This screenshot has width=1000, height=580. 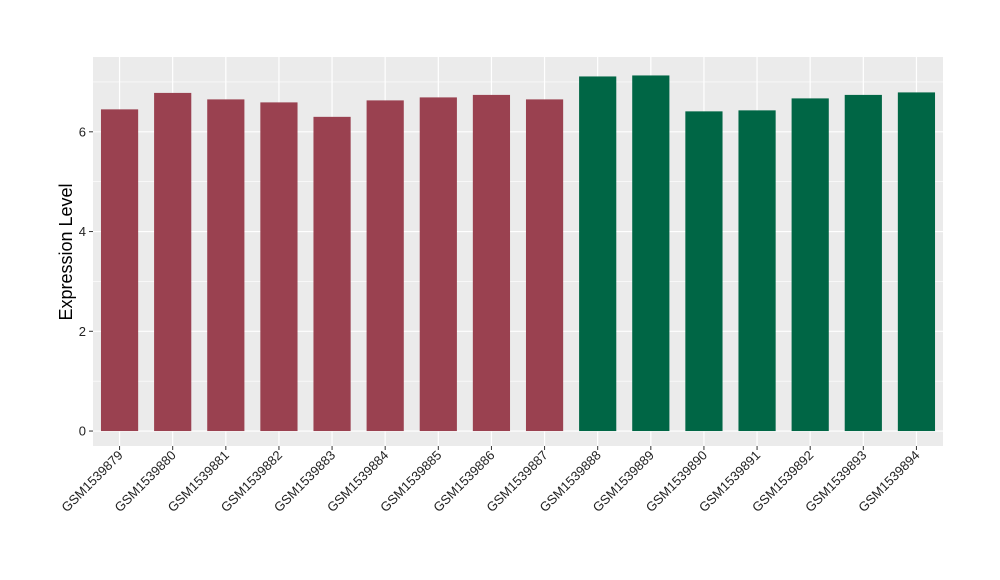 I want to click on y-tick-label: 6, so click(x=82, y=131).